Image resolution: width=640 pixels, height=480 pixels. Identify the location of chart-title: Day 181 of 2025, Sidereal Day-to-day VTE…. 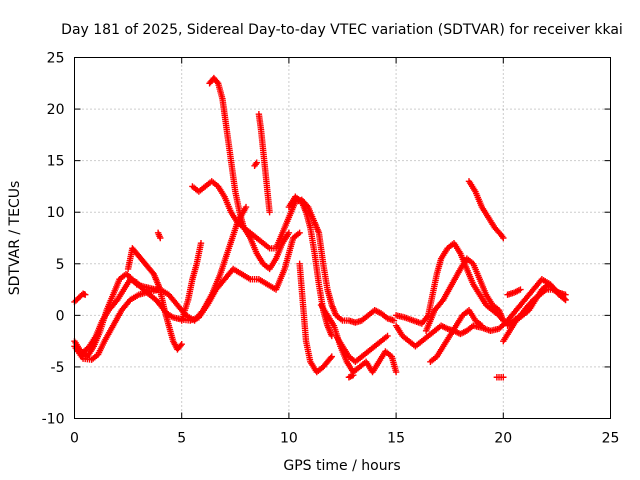
(342, 30).